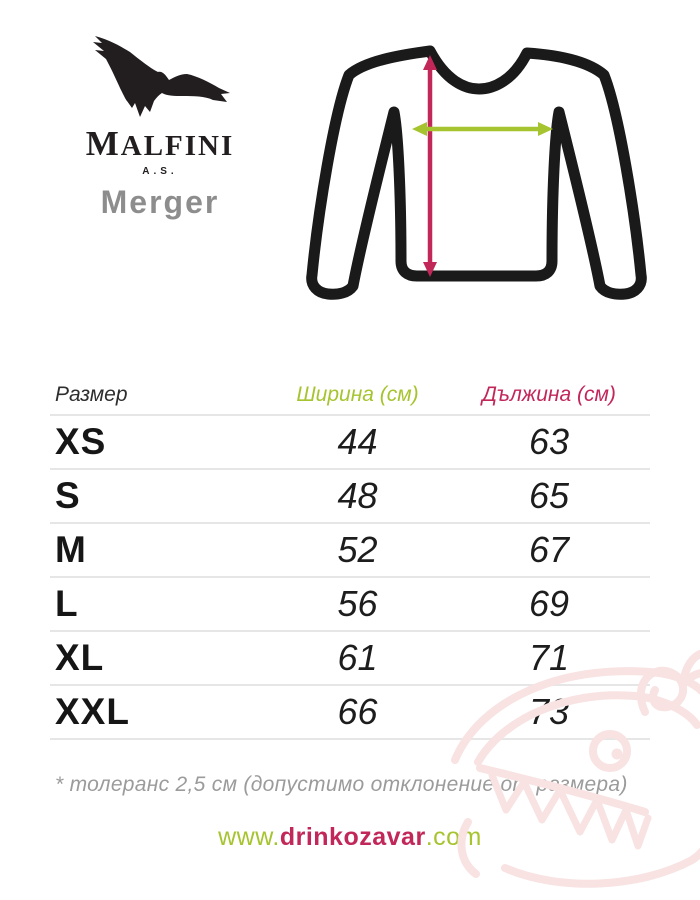 The height and width of the screenshot is (900, 700). I want to click on website-name: drinkozavar, so click(352, 837).